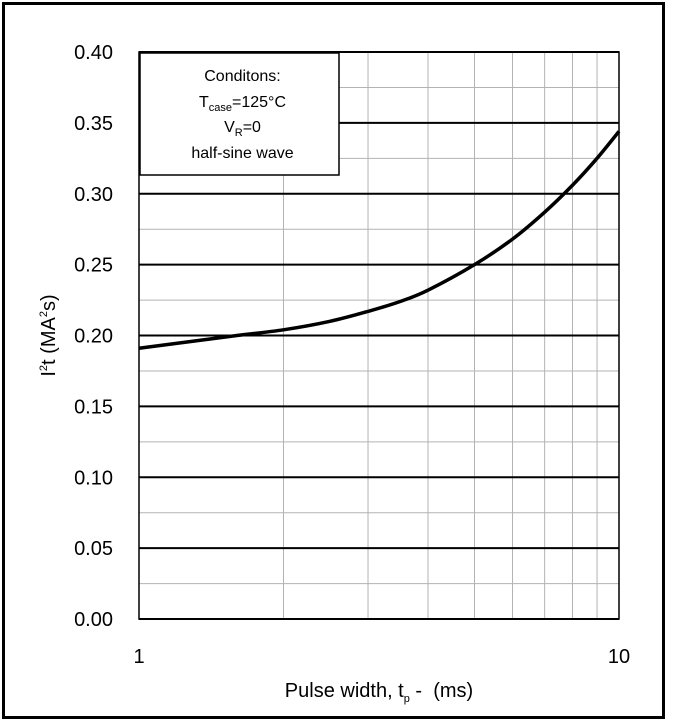 The image size is (678, 722). I want to click on y-axis-label: I2t (MA2s), so click(49, 335).